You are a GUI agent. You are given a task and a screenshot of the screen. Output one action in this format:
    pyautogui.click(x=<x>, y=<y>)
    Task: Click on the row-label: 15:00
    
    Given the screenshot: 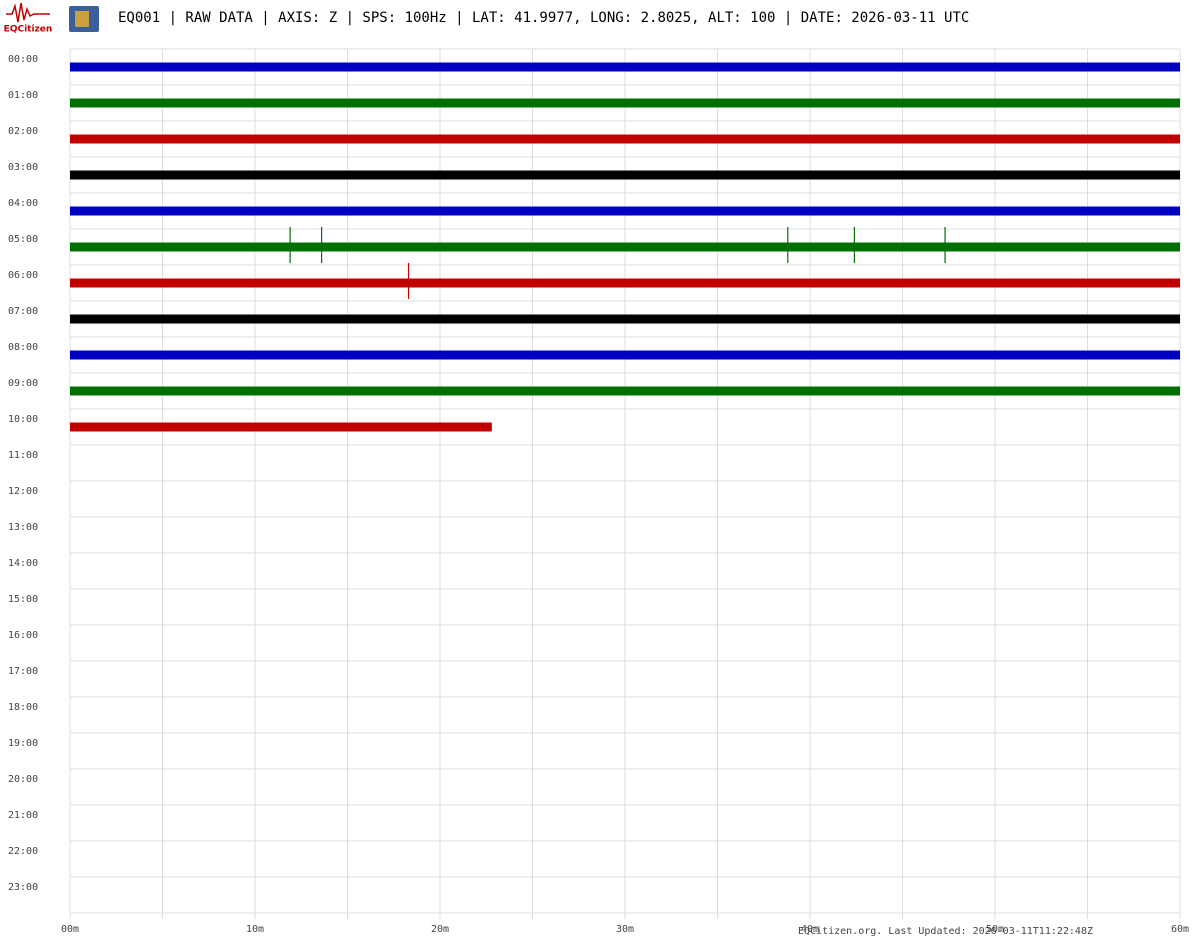 What is the action you would take?
    pyautogui.click(x=23, y=599)
    